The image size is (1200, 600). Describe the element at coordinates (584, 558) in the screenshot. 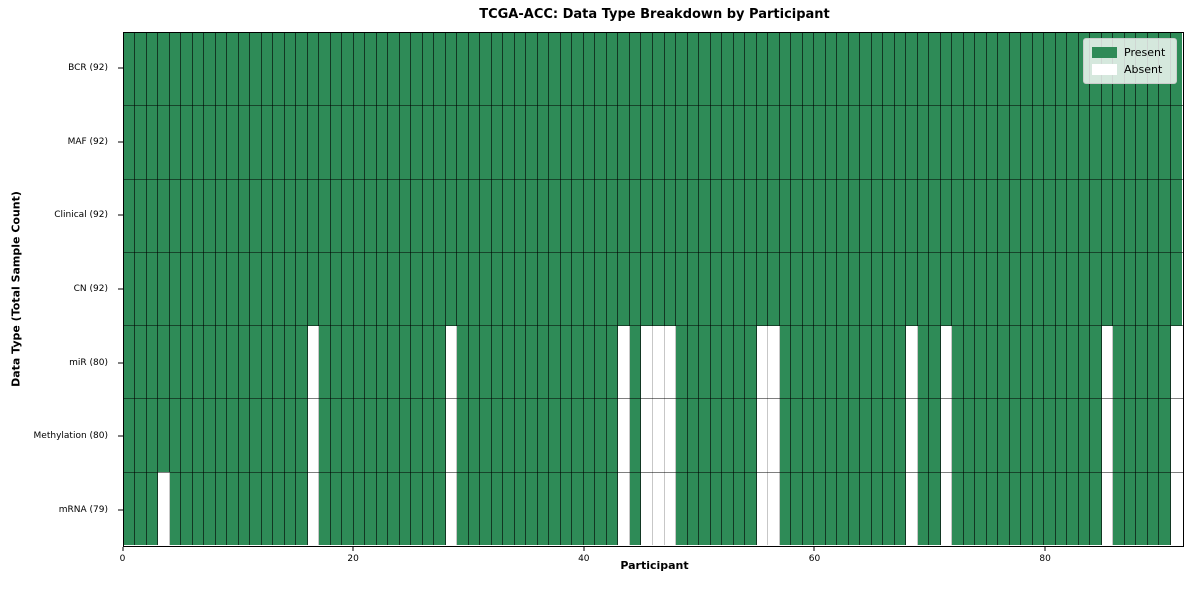

I see `x-tick-label: 40` at that location.